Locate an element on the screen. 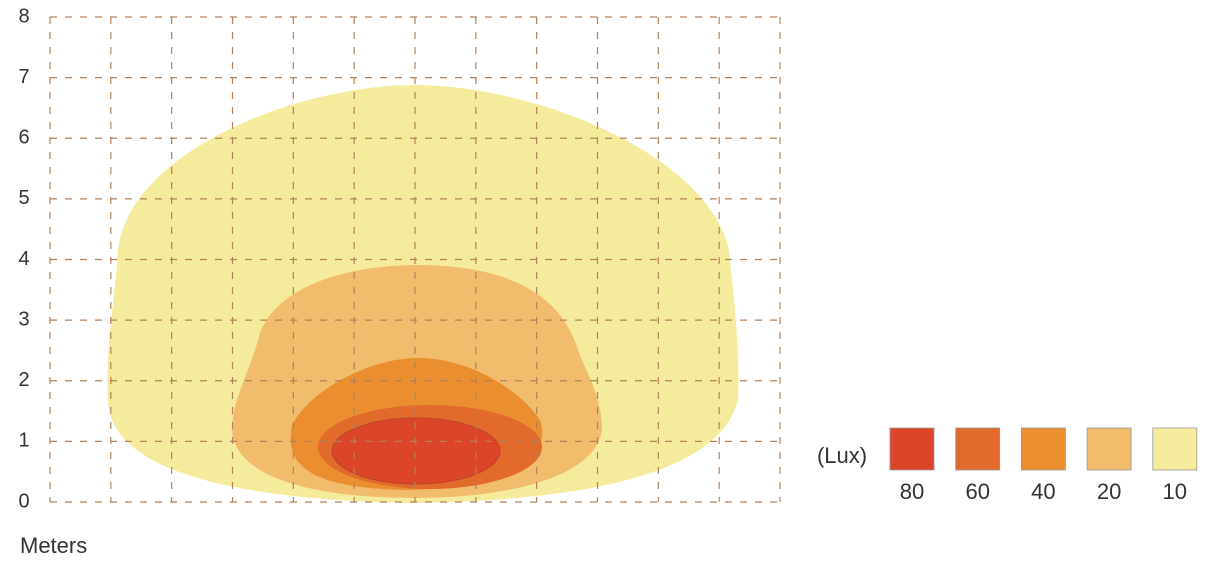 This screenshot has height=575, width=1230. y-tick-label: 6 is located at coordinates (23, 138).